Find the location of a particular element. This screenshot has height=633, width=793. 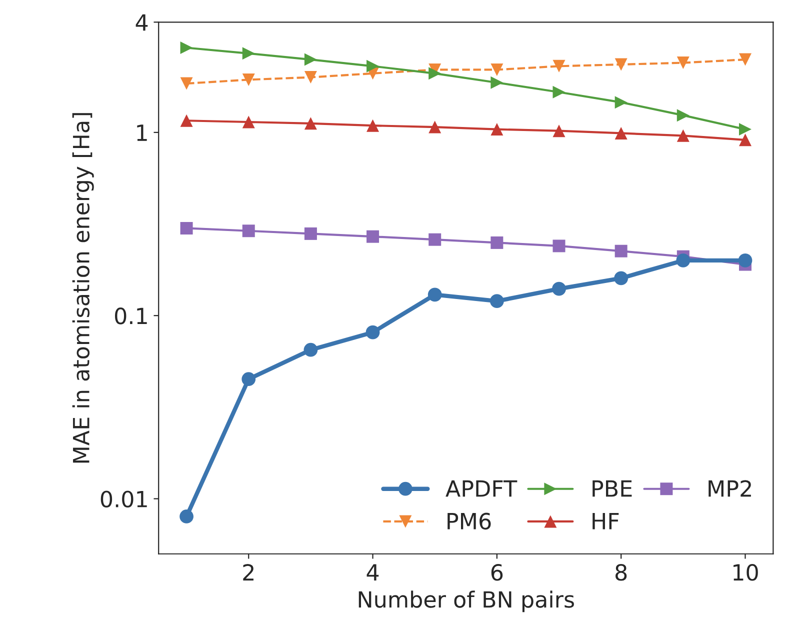

x-axis-title: Number of BN pairs is located at coordinates (466, 601).